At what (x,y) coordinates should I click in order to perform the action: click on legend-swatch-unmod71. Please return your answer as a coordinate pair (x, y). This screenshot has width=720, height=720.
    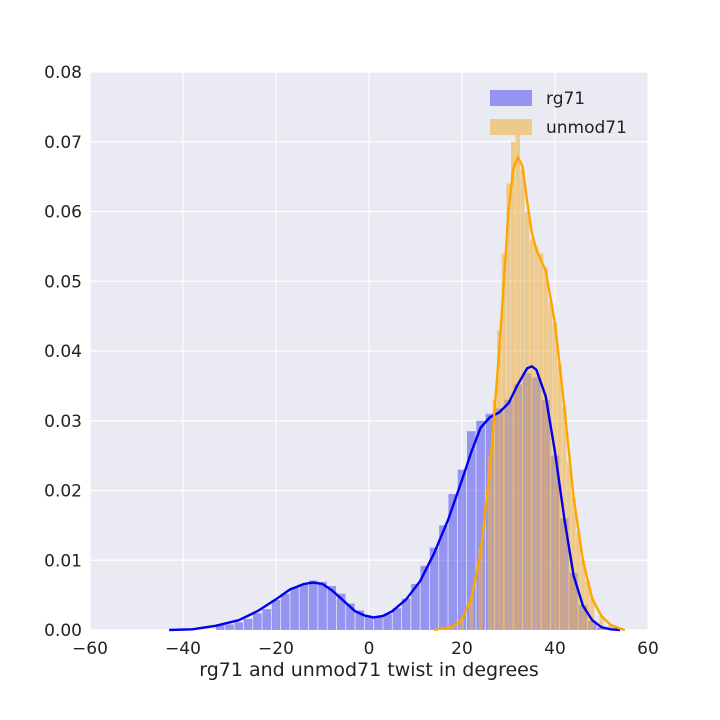
    Looking at the image, I should click on (511, 127).